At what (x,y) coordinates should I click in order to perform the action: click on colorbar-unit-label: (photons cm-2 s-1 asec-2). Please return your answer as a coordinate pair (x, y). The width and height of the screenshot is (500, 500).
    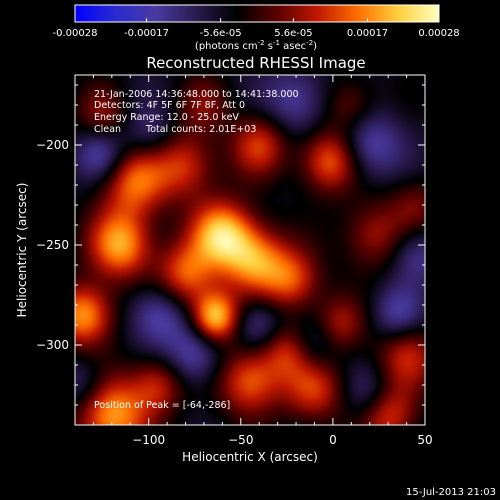
    Looking at the image, I should click on (256, 45).